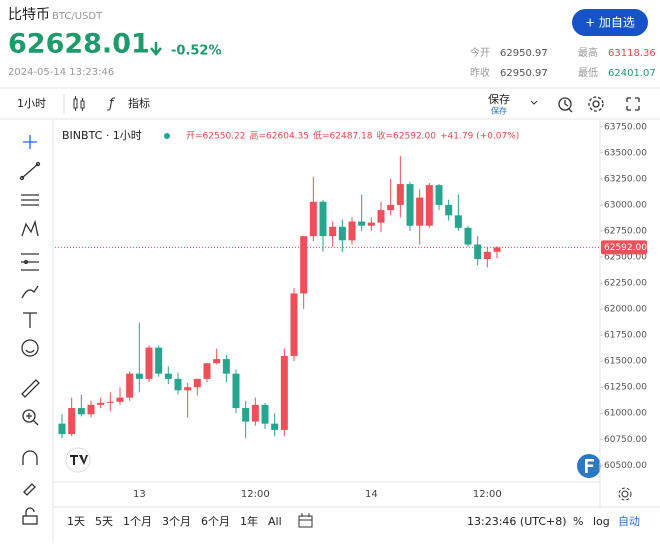 Image resolution: width=660 pixels, height=547 pixels. I want to click on y-tick-label: 61500.00, so click(625, 362).